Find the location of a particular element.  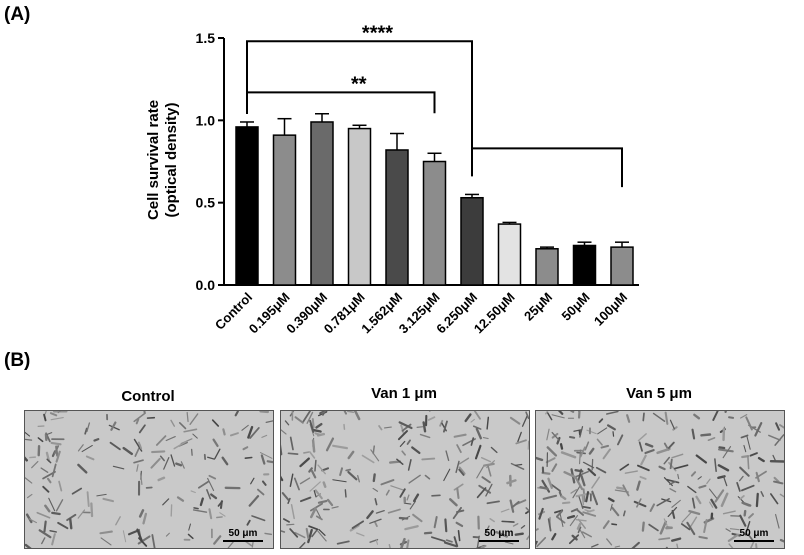

panel-b-label: (B) is located at coordinates (17, 360).